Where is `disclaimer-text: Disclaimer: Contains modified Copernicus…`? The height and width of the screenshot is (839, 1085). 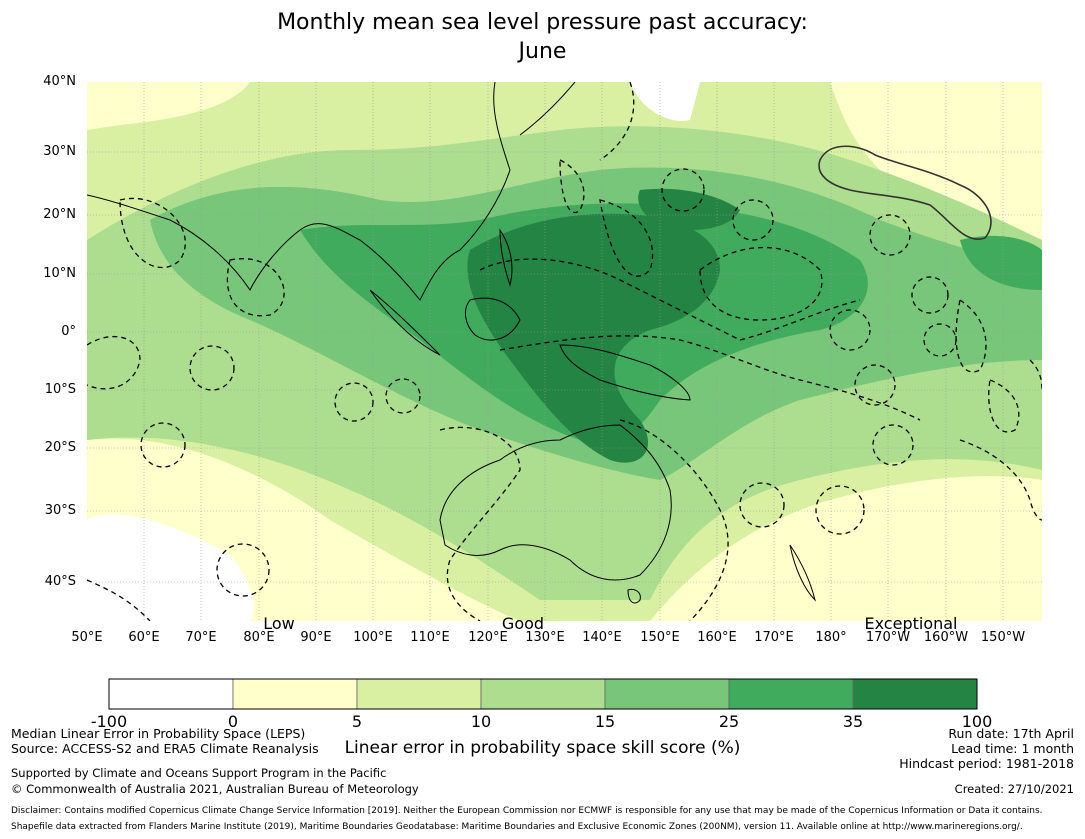
disclaimer-text: Disclaimer: Contains modified Copernicus… is located at coordinates (527, 811).